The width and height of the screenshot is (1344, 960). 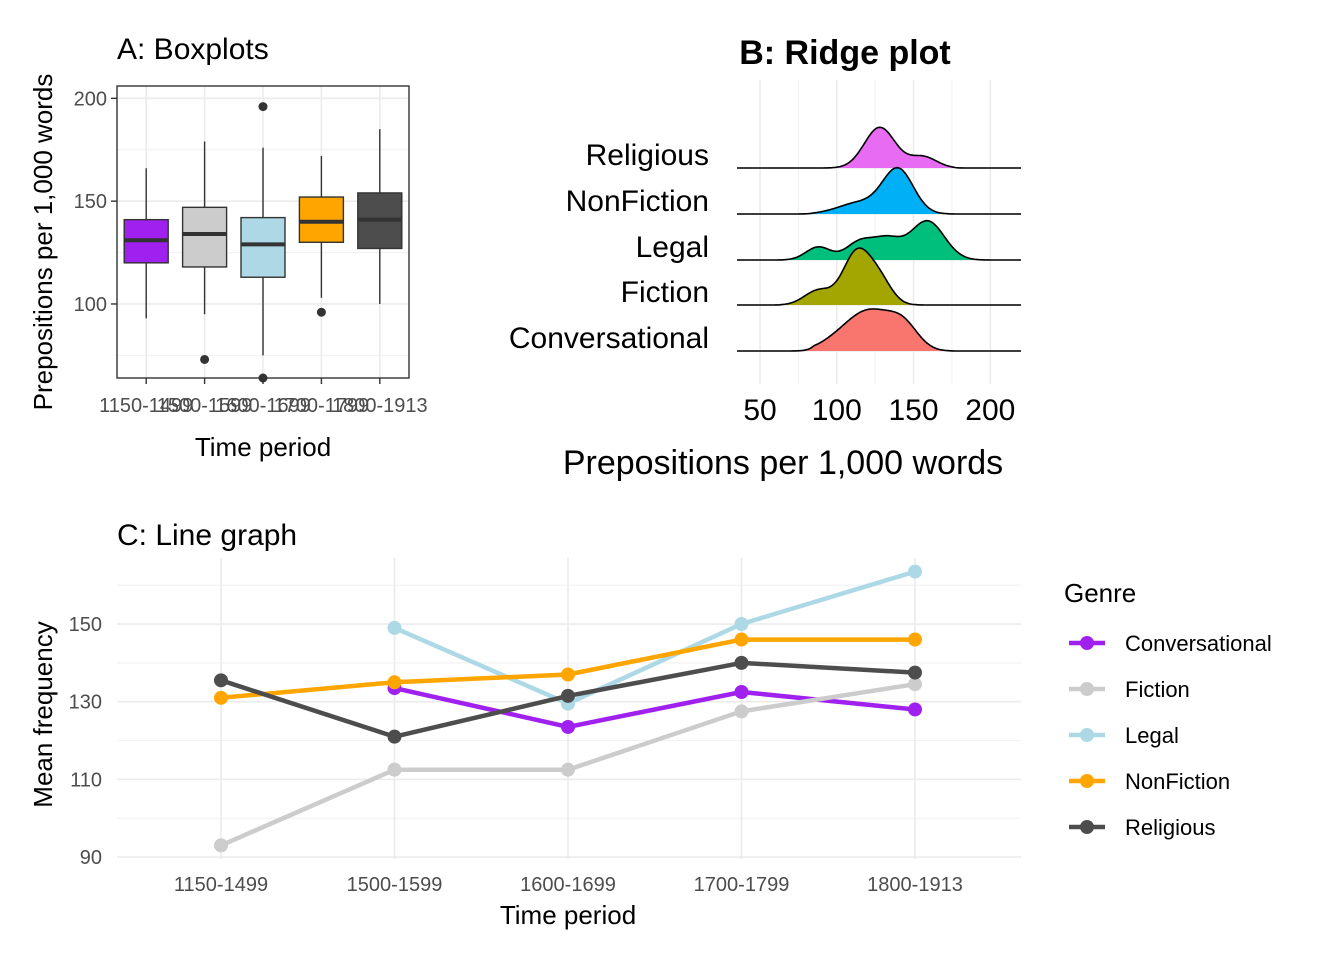 I want to click on panel-b-x-tick-label: 50, so click(x=759, y=410).